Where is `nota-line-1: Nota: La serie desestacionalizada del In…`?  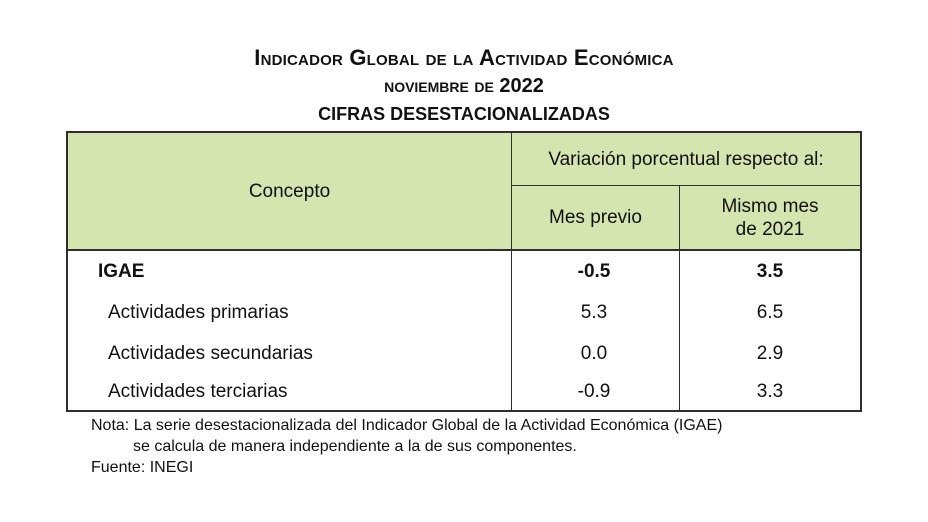
nota-line-1: Nota: La serie desestacionalizada del In… is located at coordinates (407, 425).